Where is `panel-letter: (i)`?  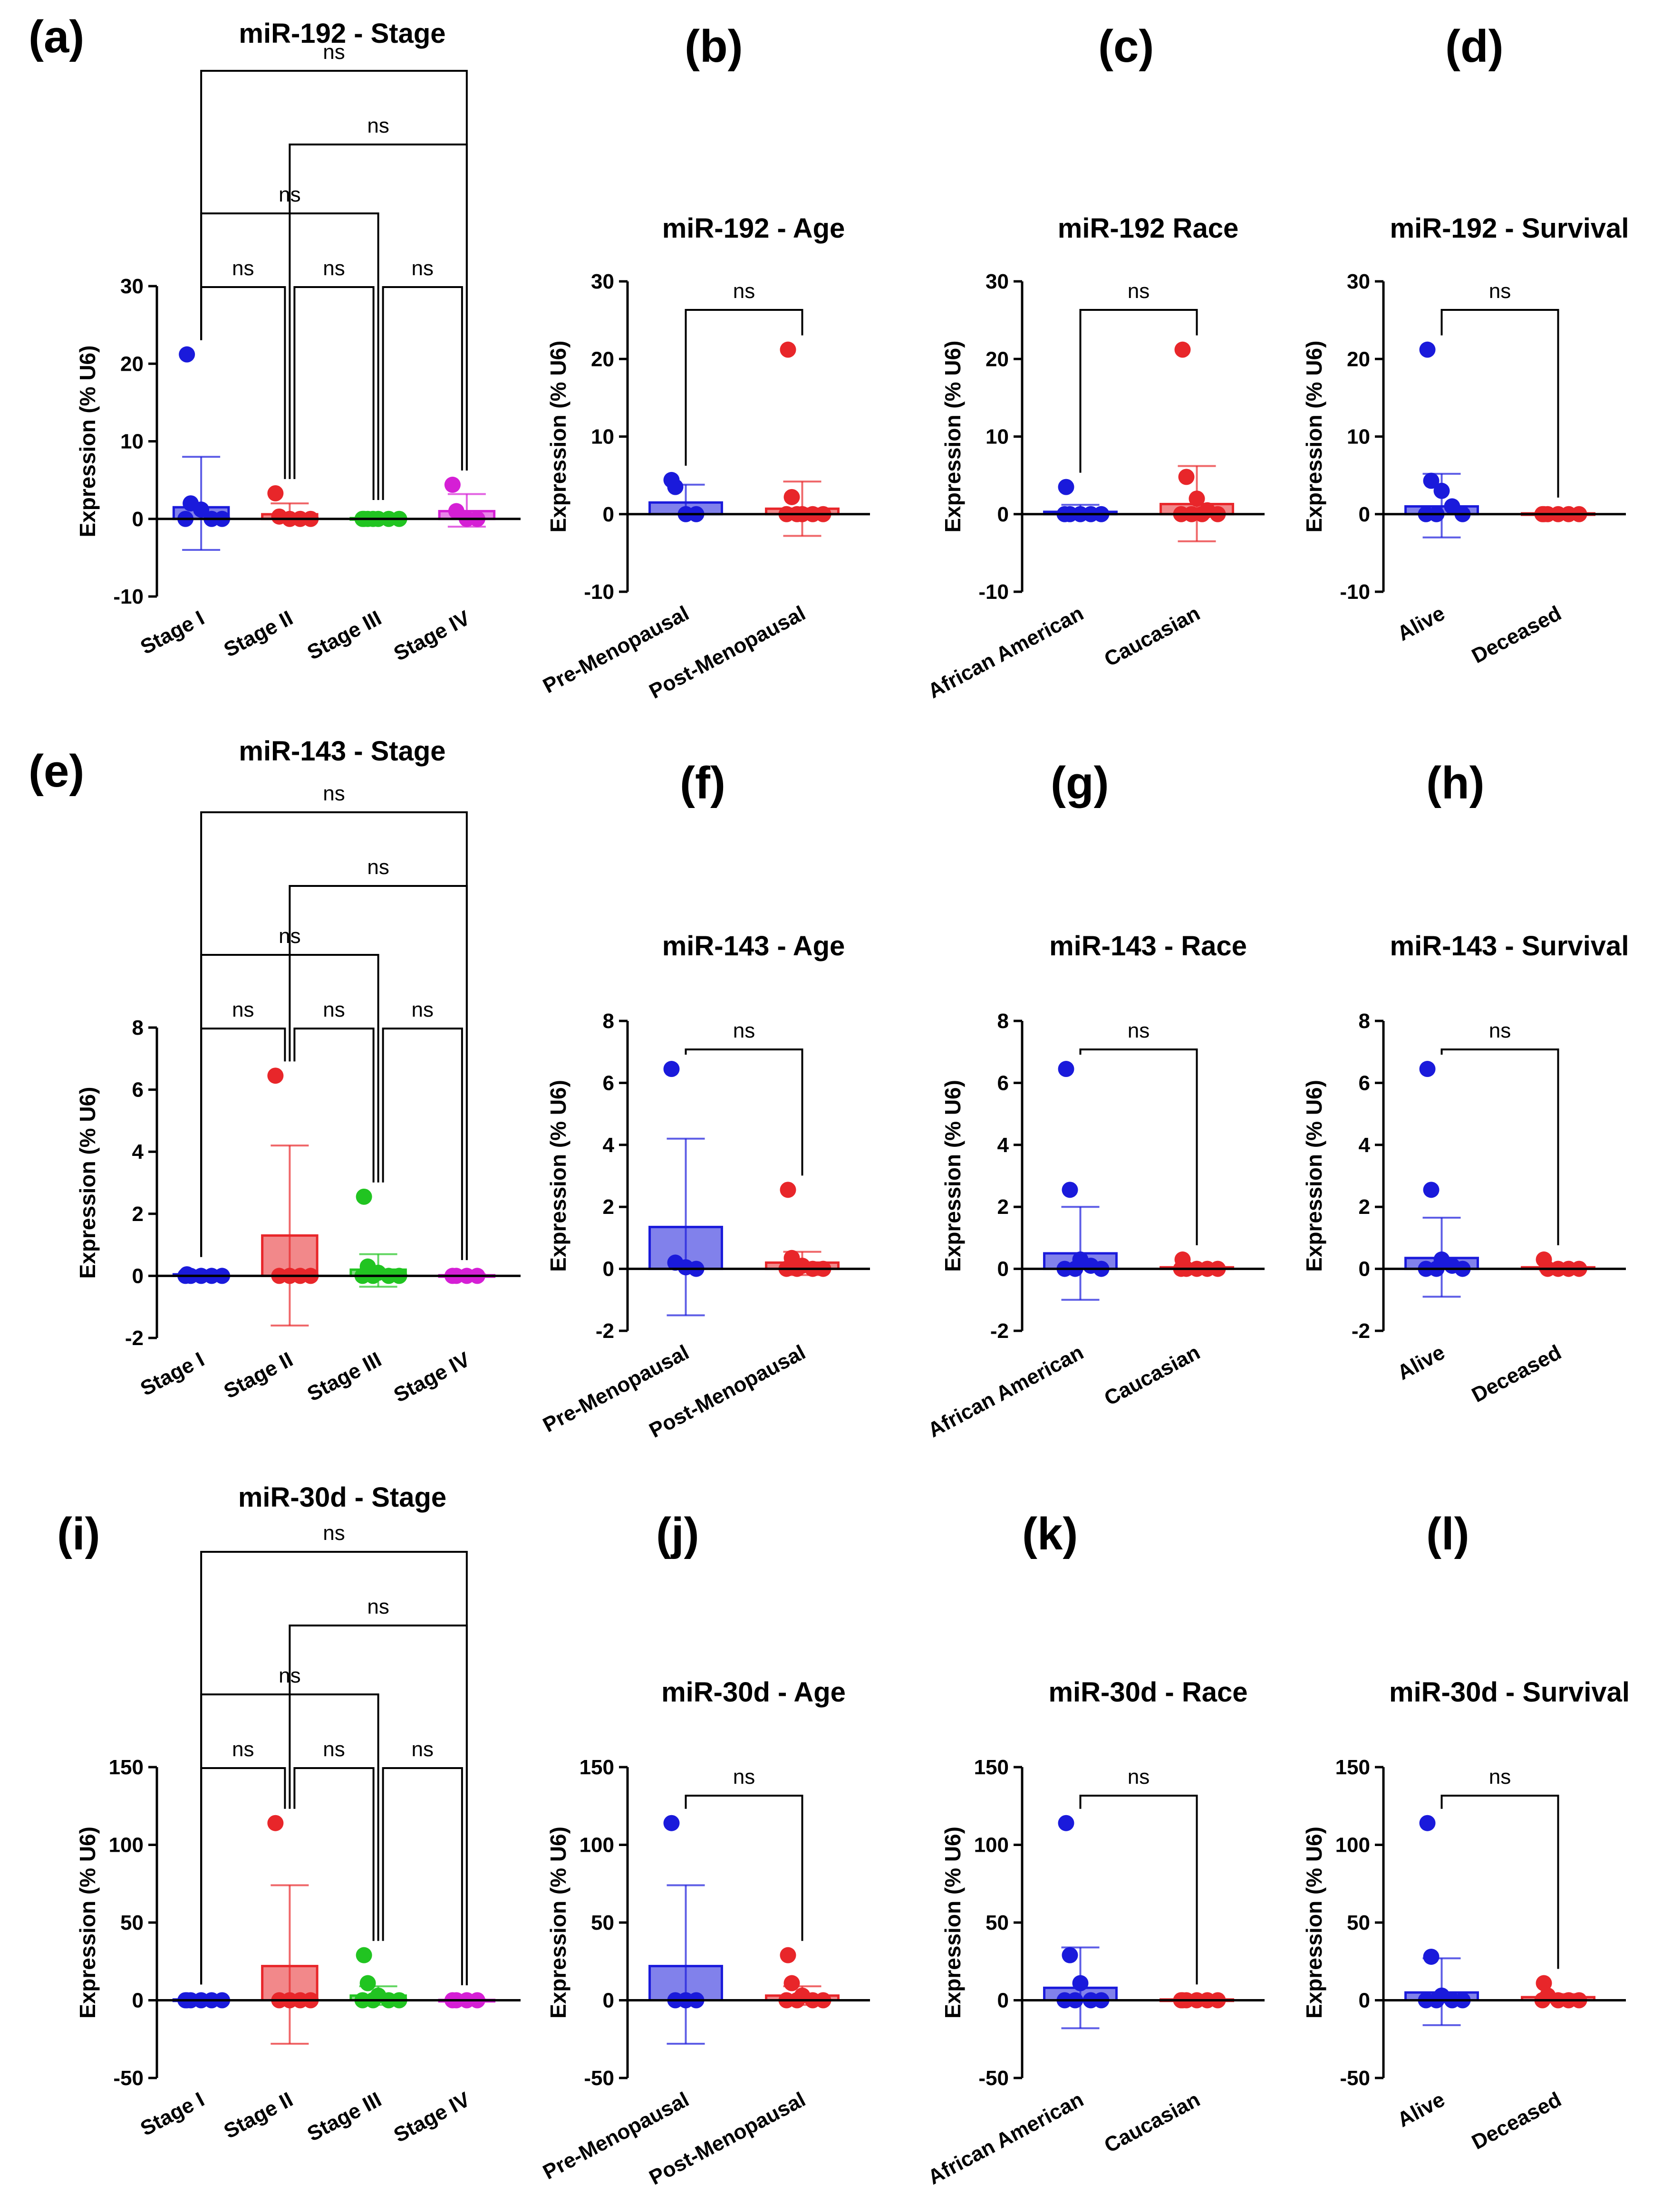 panel-letter: (i) is located at coordinates (78, 1534).